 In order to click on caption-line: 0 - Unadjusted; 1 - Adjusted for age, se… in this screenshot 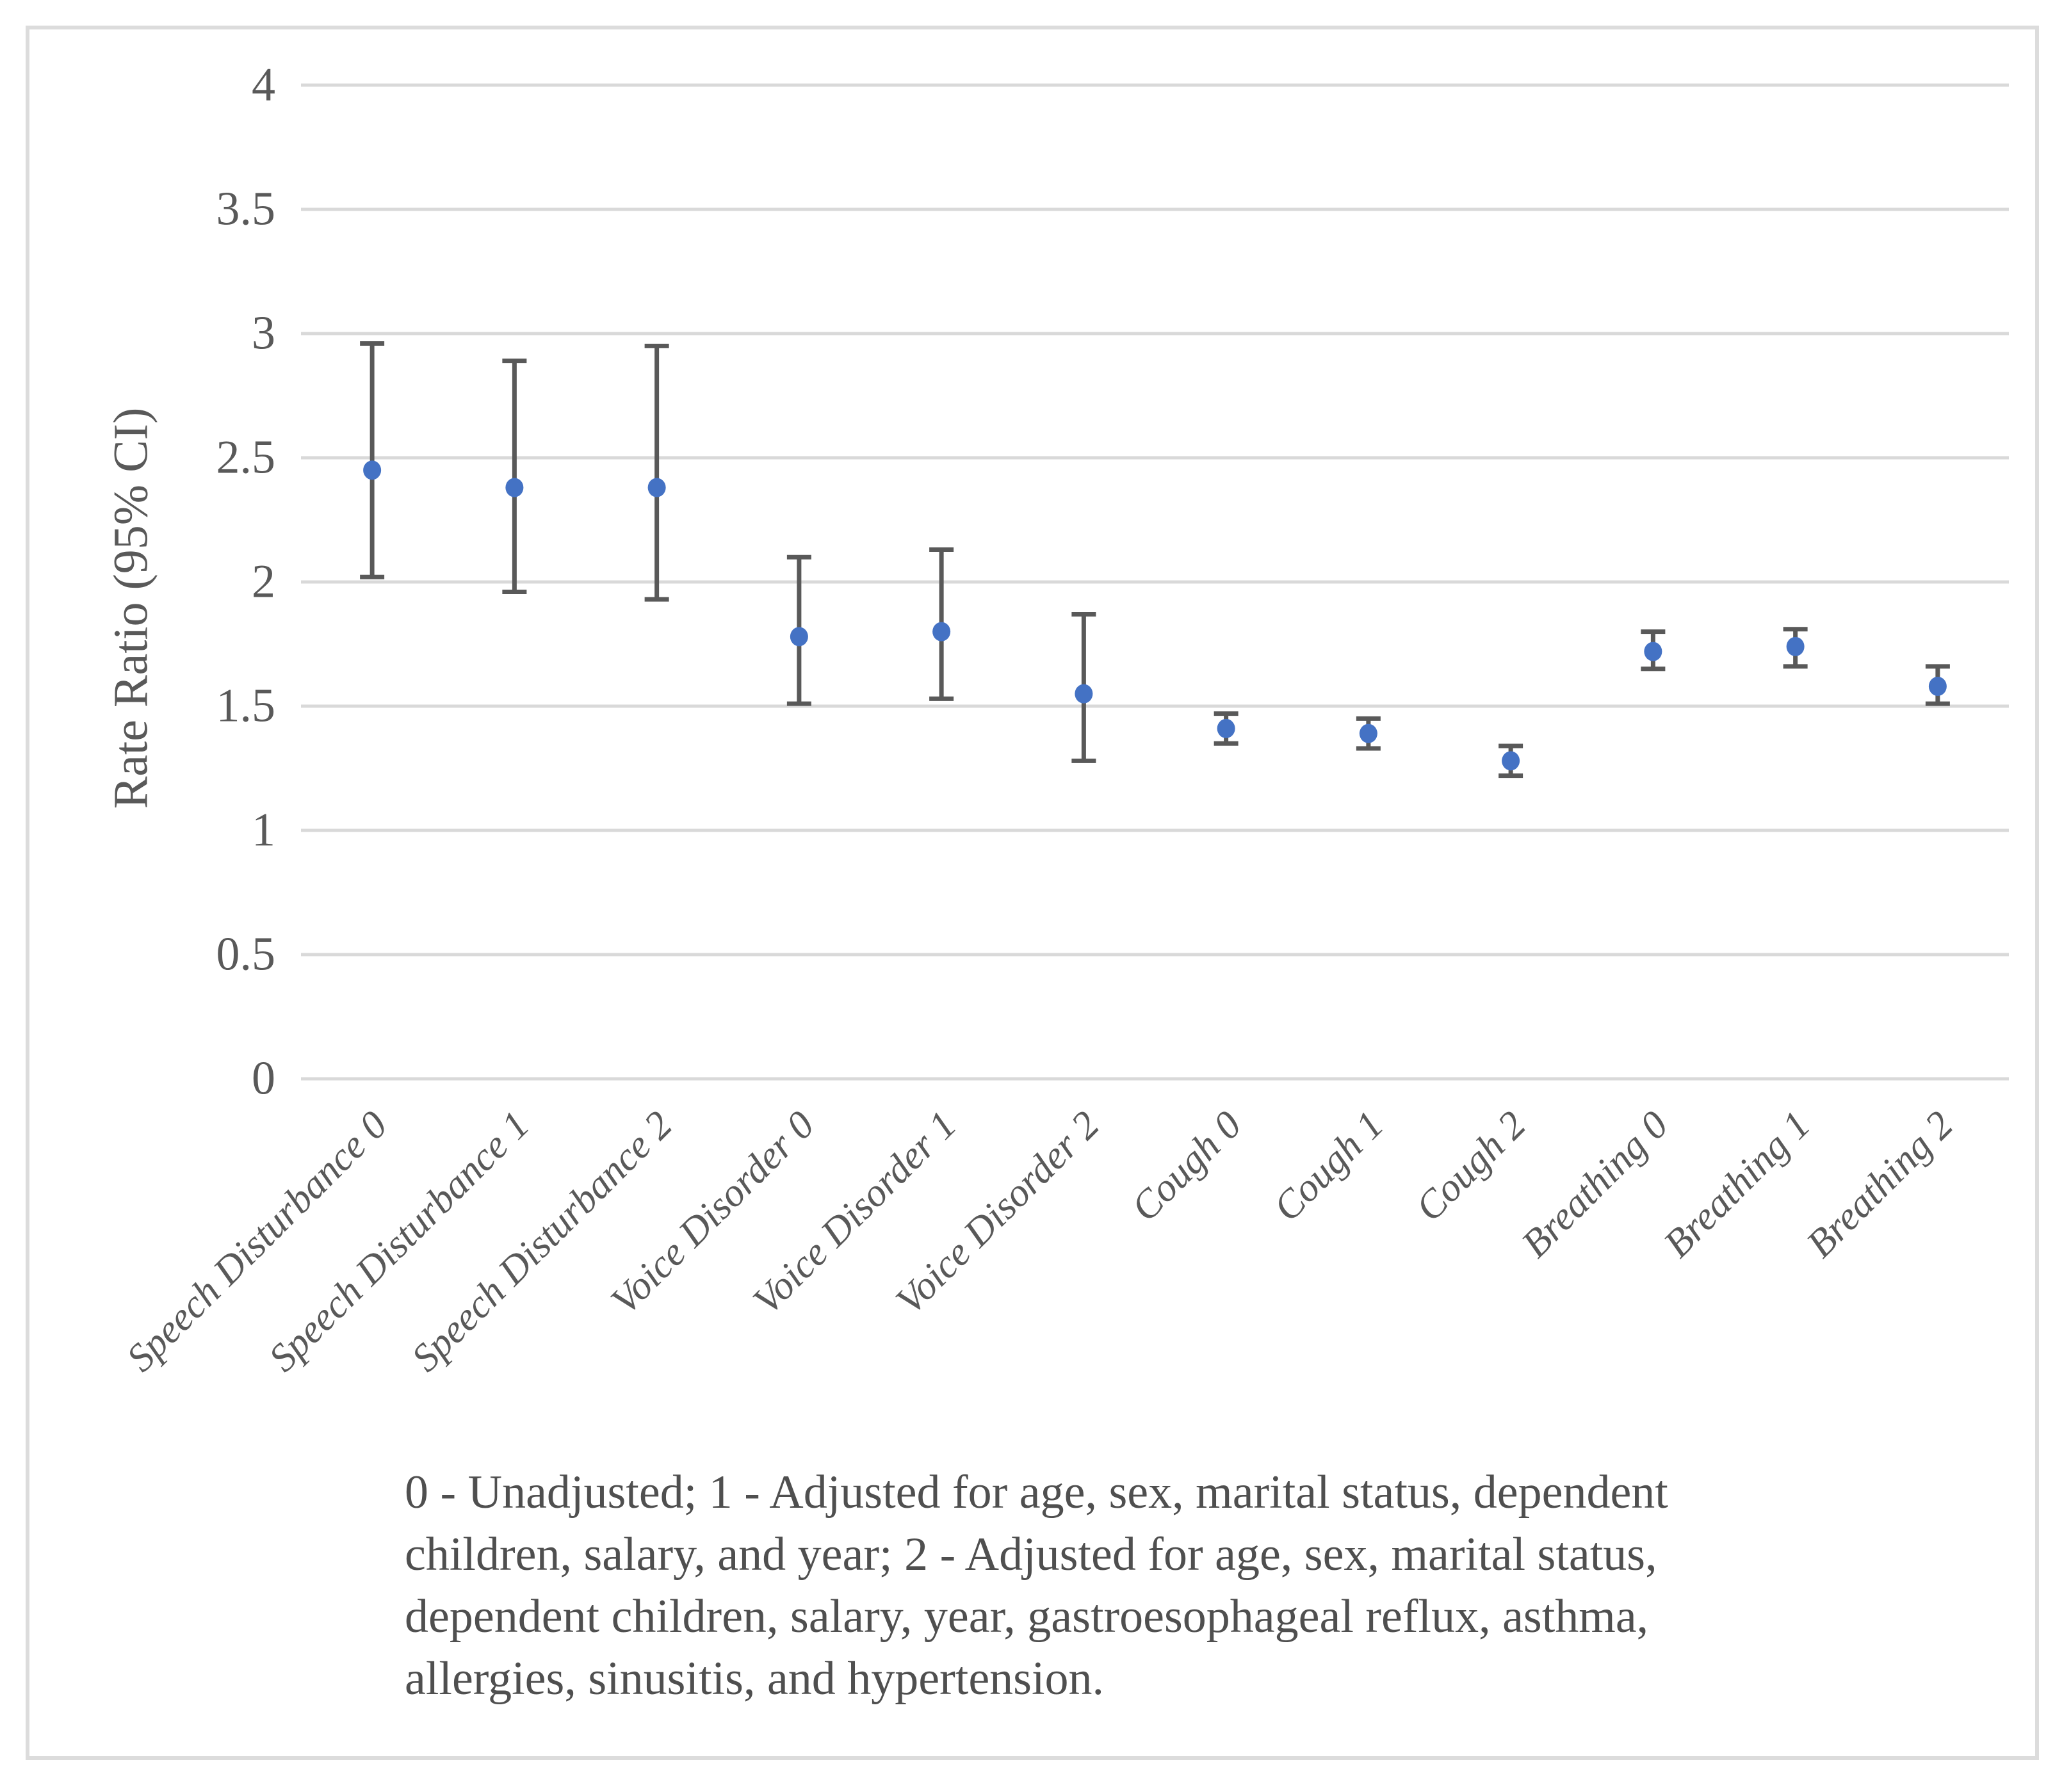, I will do `click(1036, 1492)`.